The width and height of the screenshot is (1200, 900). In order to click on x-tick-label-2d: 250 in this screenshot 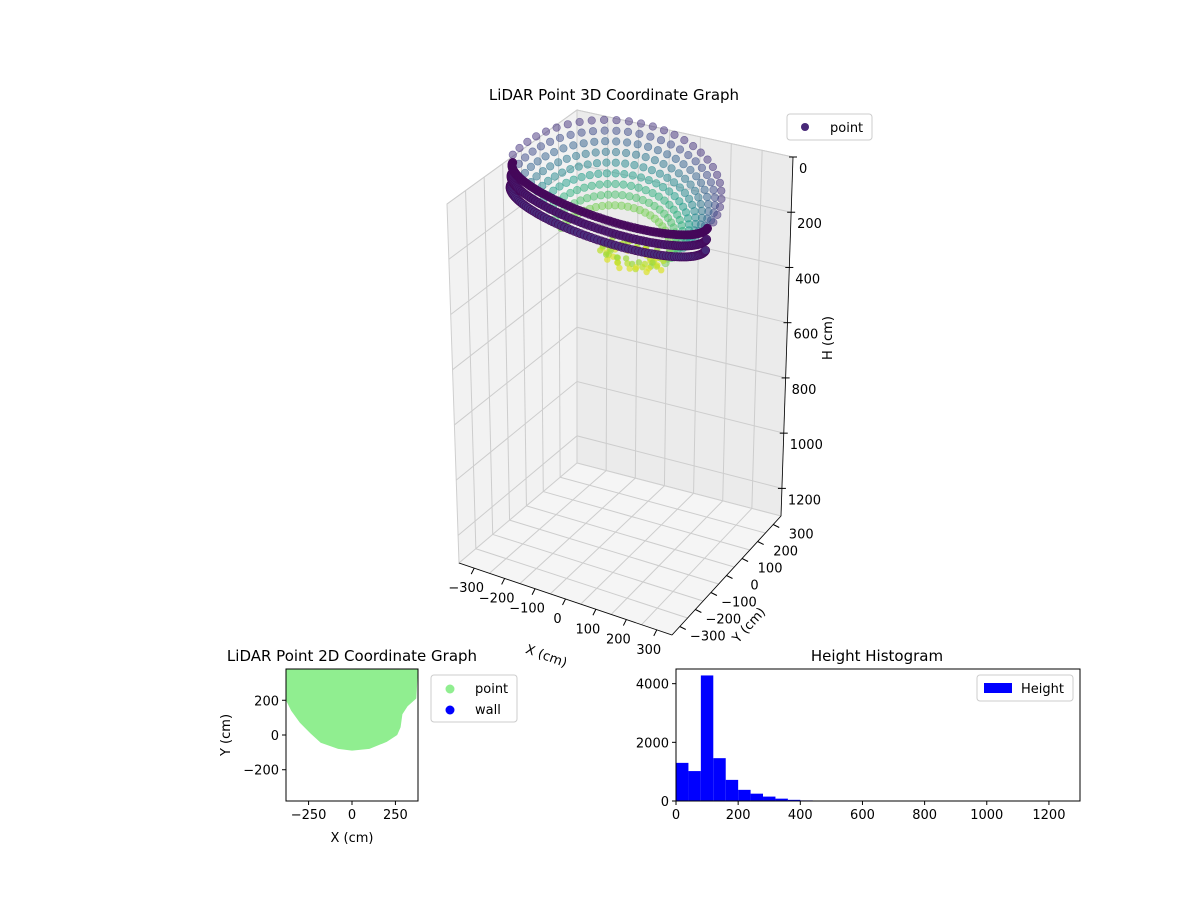, I will do `click(395, 815)`.